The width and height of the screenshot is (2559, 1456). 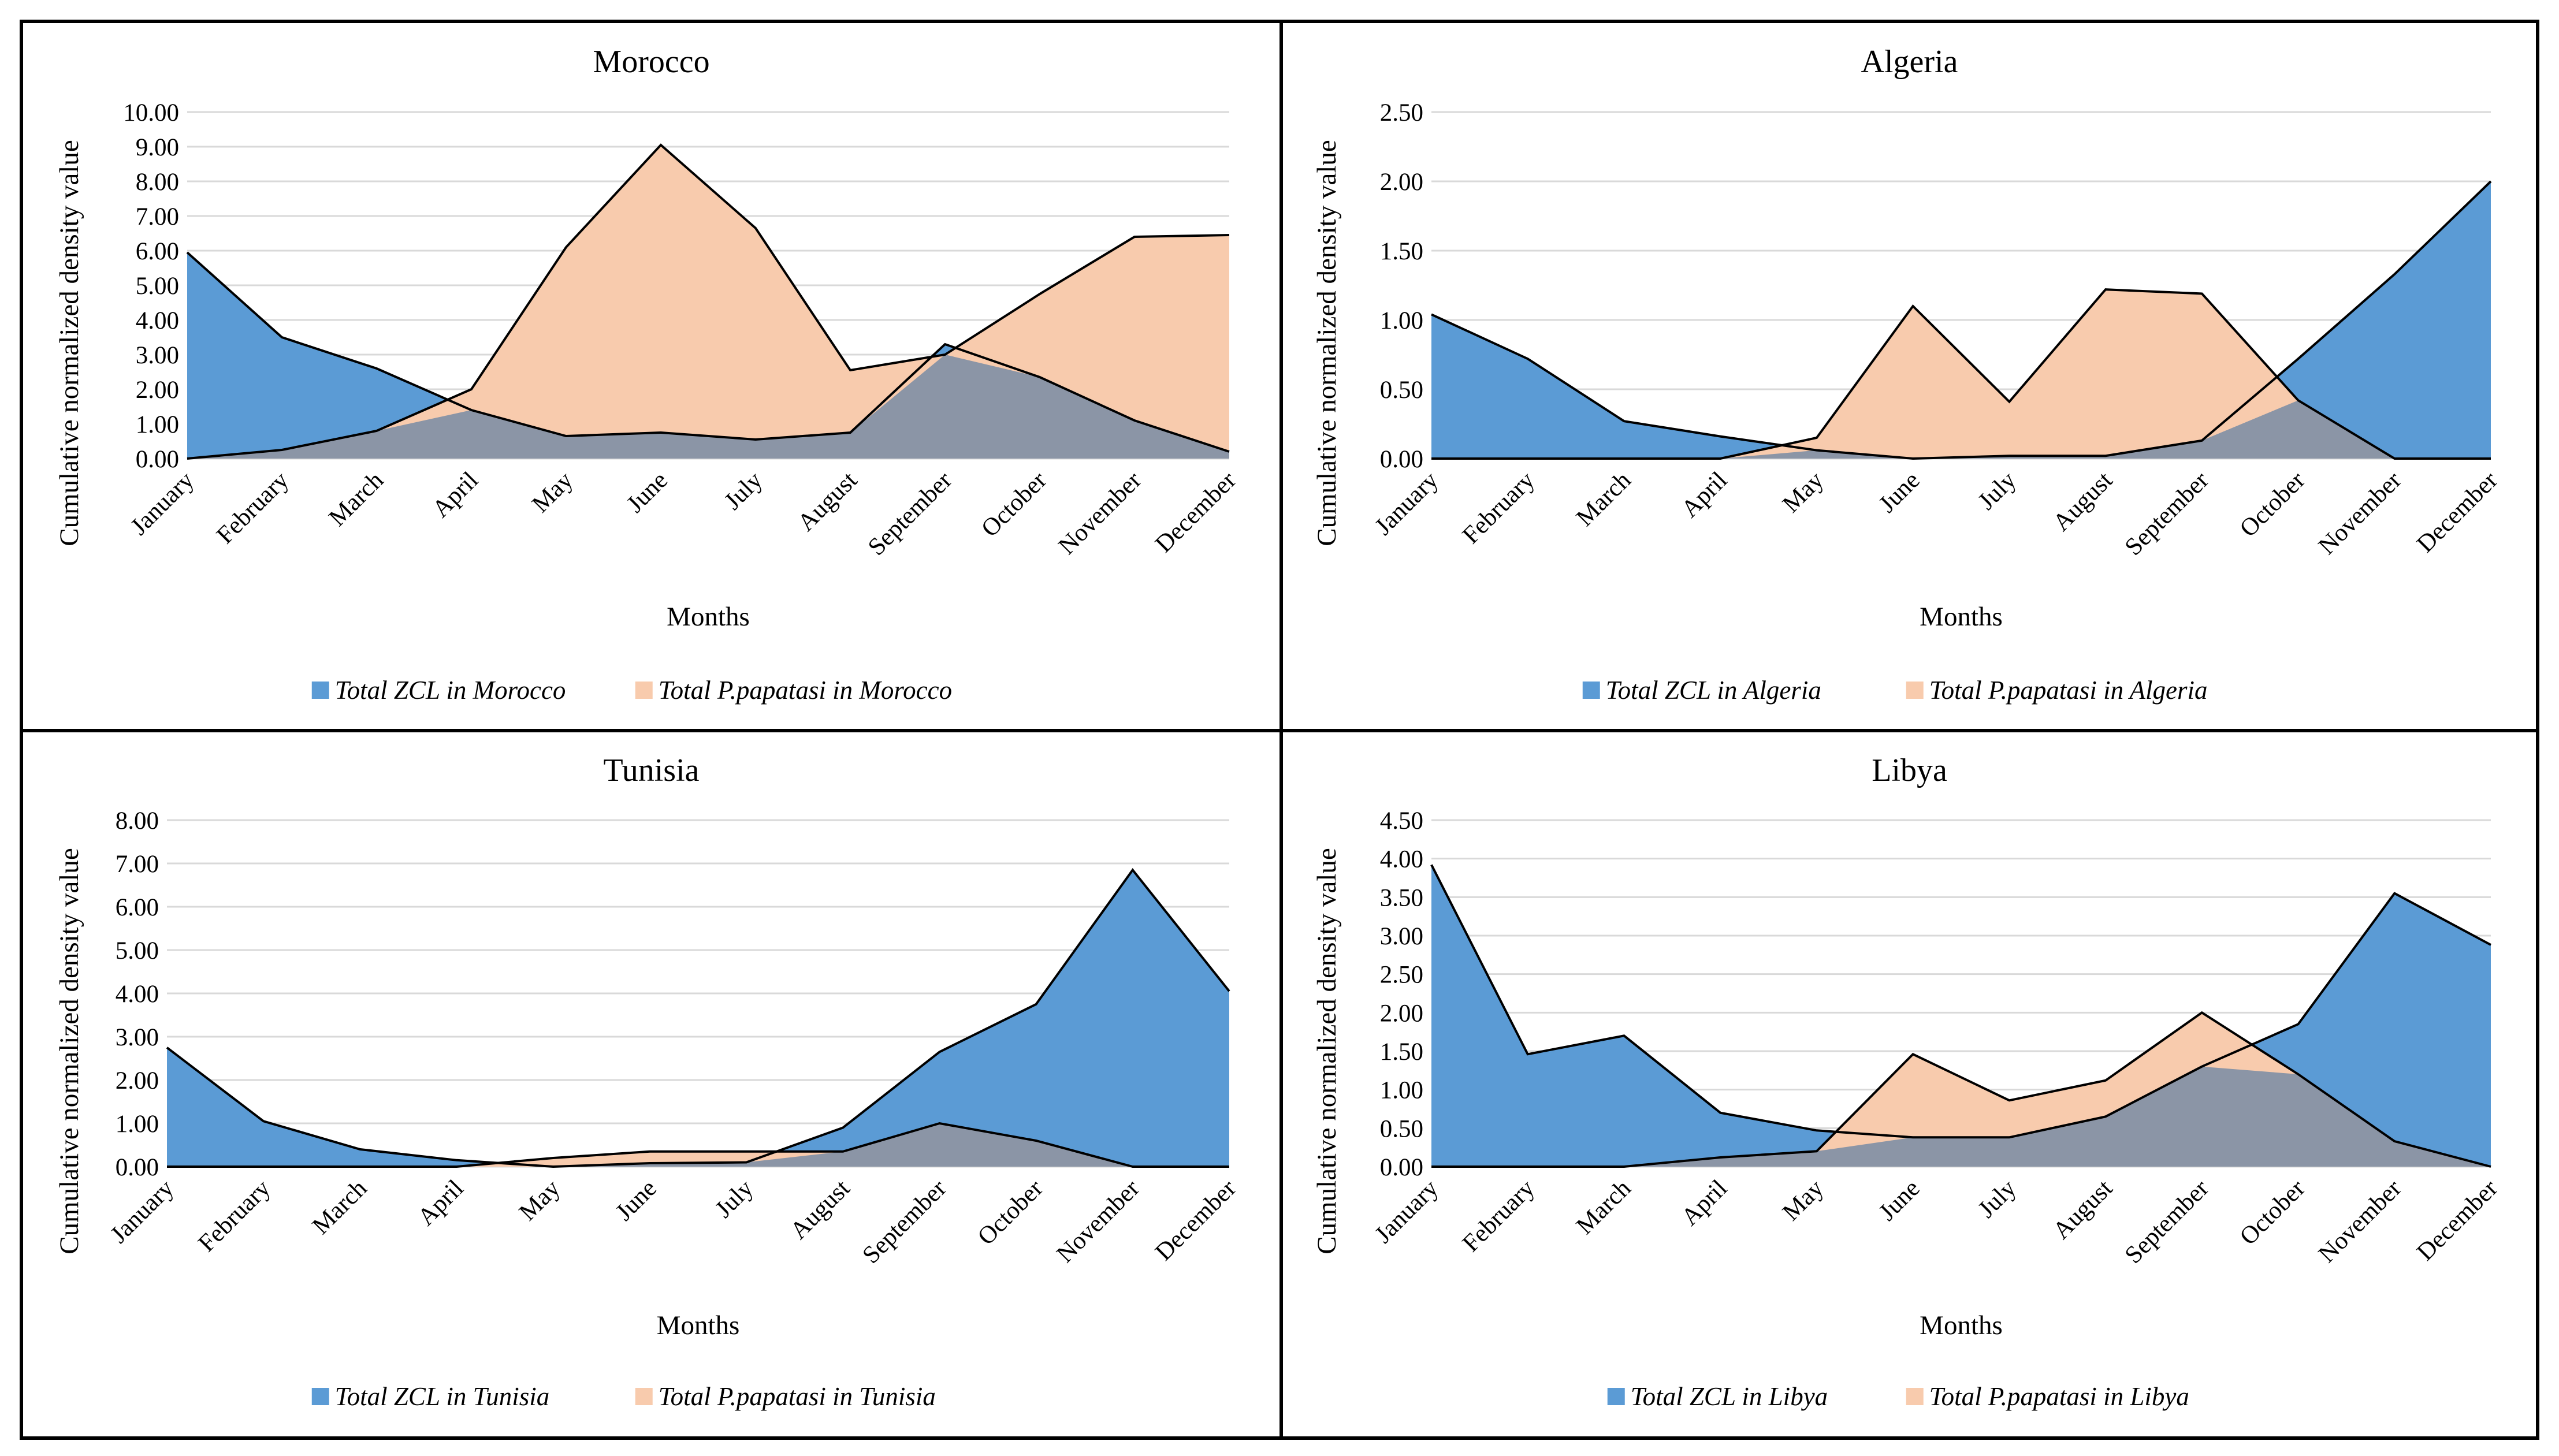 What do you see at coordinates (2059, 1396) in the screenshot?
I see `libya-legend-label-papatasi: Total P.papatasi in Libya` at bounding box center [2059, 1396].